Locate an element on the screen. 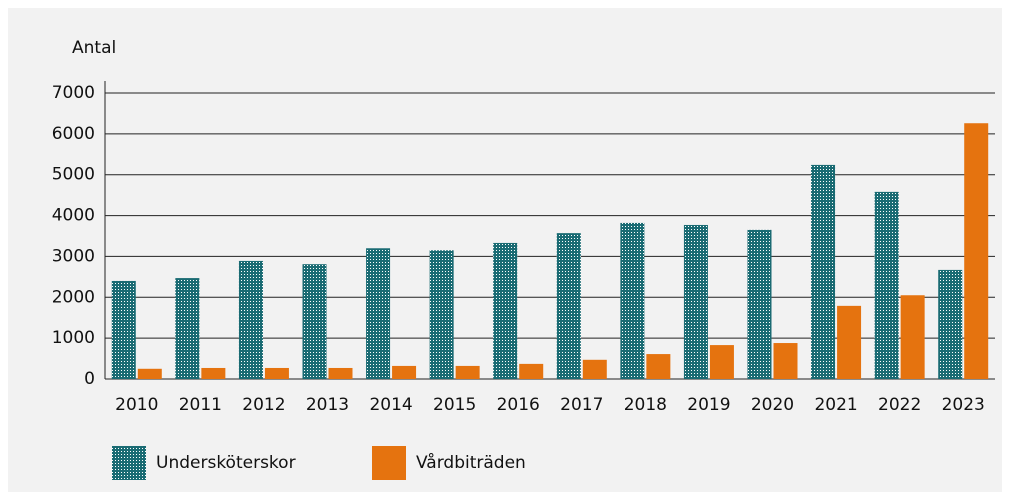 This screenshot has width=1010, height=500. x-tick-label: 2020 is located at coordinates (772, 405).